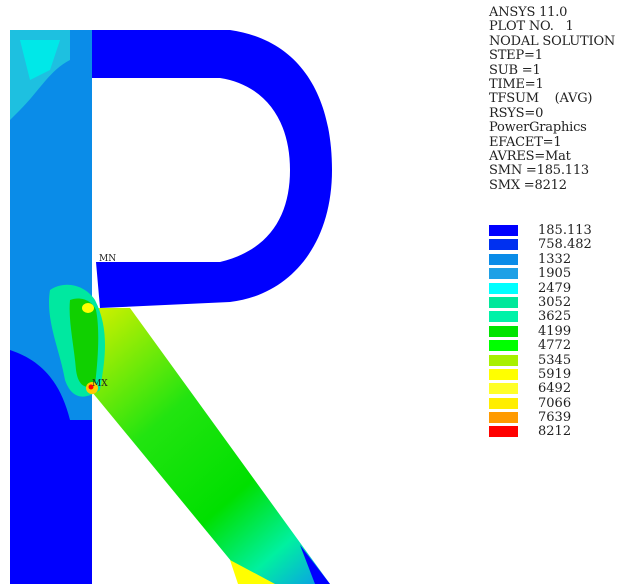 This screenshot has height=584, width=620. I want to click on stem-top-cyan, so click(40, 60).